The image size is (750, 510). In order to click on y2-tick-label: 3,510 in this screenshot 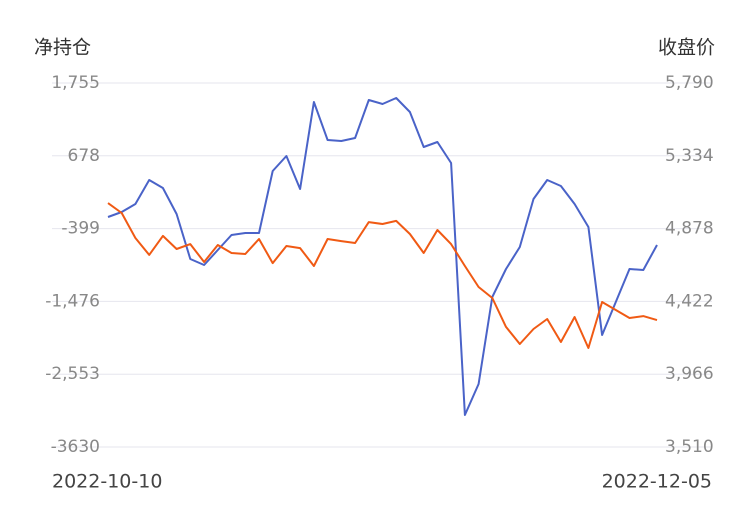, I will do `click(689, 447)`.